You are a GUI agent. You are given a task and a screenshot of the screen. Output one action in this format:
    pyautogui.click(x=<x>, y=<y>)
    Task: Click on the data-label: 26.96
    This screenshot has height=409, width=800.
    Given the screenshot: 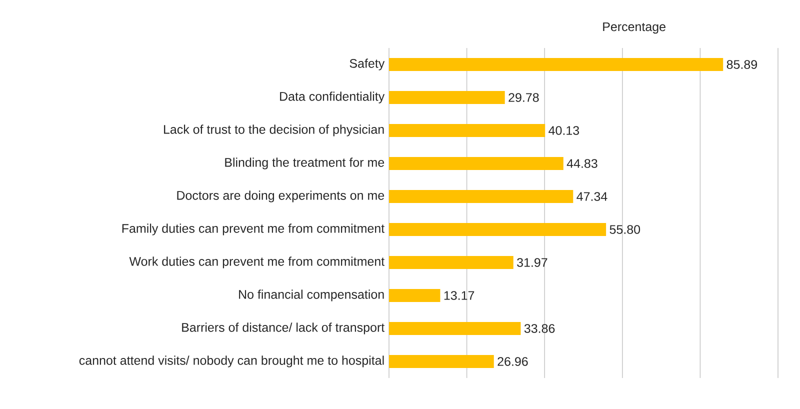 What is the action you would take?
    pyautogui.click(x=513, y=361)
    